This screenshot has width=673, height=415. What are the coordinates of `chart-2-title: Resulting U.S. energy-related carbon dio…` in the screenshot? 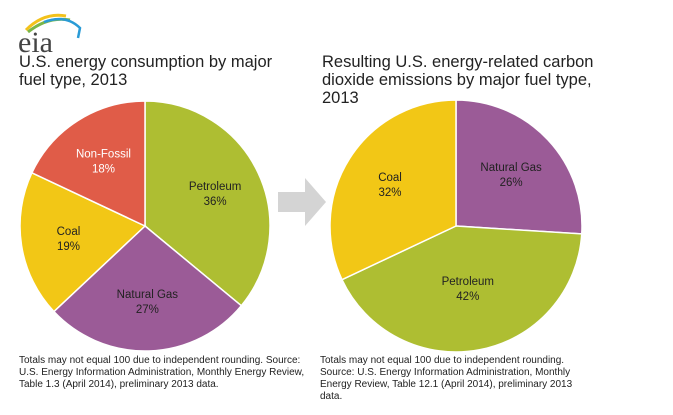 It's located at (458, 80).